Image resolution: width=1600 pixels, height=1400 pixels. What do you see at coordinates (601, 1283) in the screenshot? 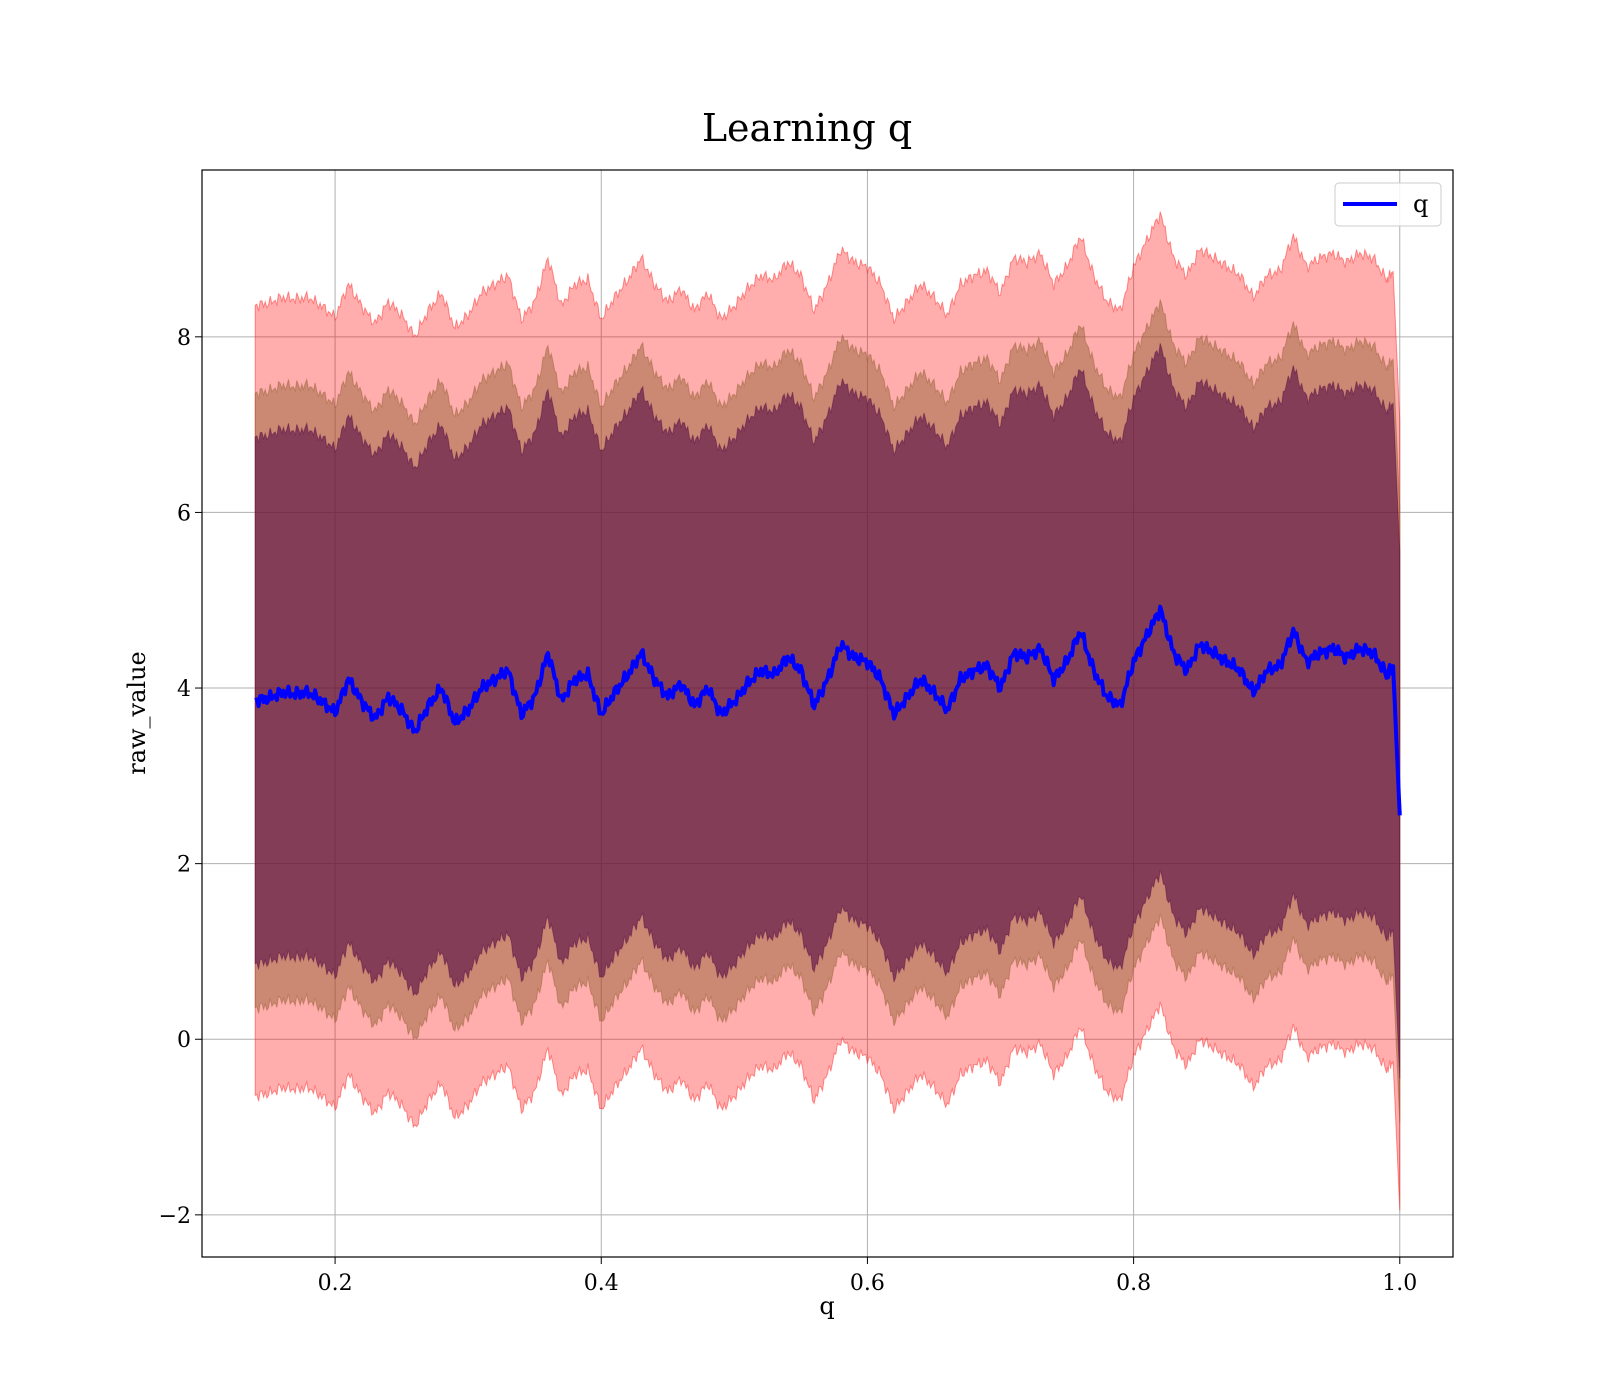
I see `x-tick-label: 0.4` at bounding box center [601, 1283].